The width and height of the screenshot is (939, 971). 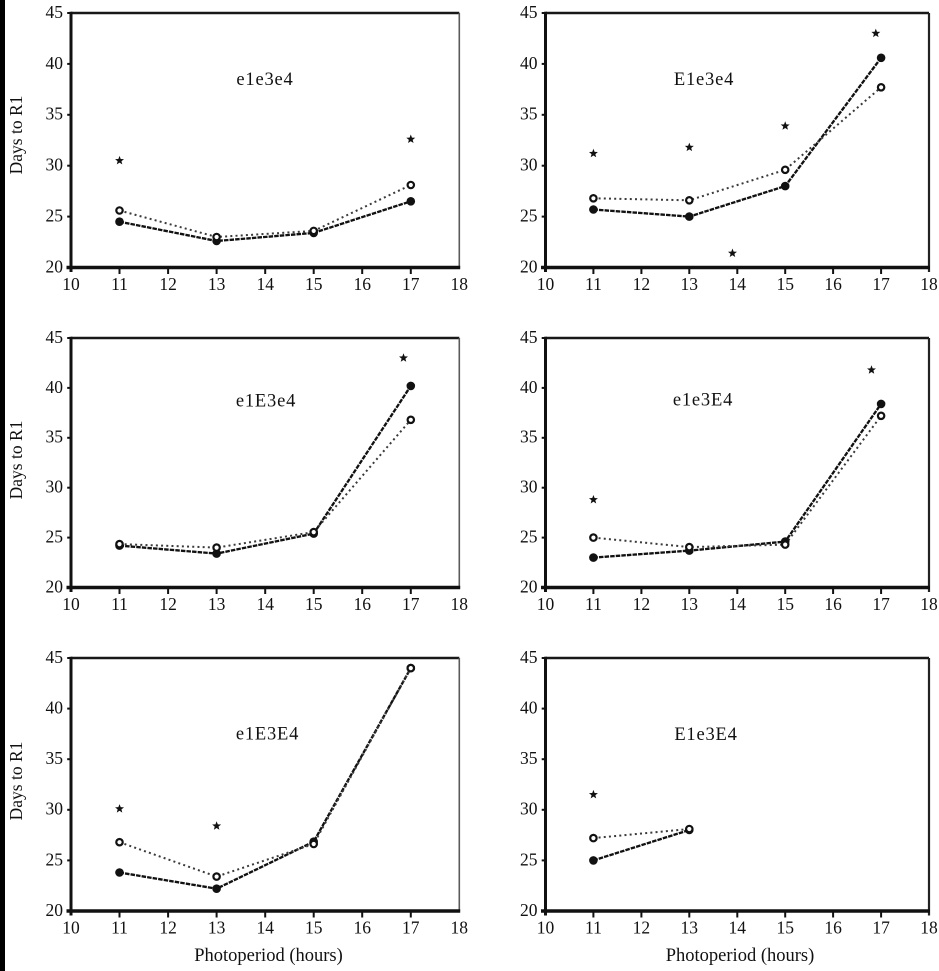 I want to click on svg-text: E1e3E4, so click(x=705, y=735).